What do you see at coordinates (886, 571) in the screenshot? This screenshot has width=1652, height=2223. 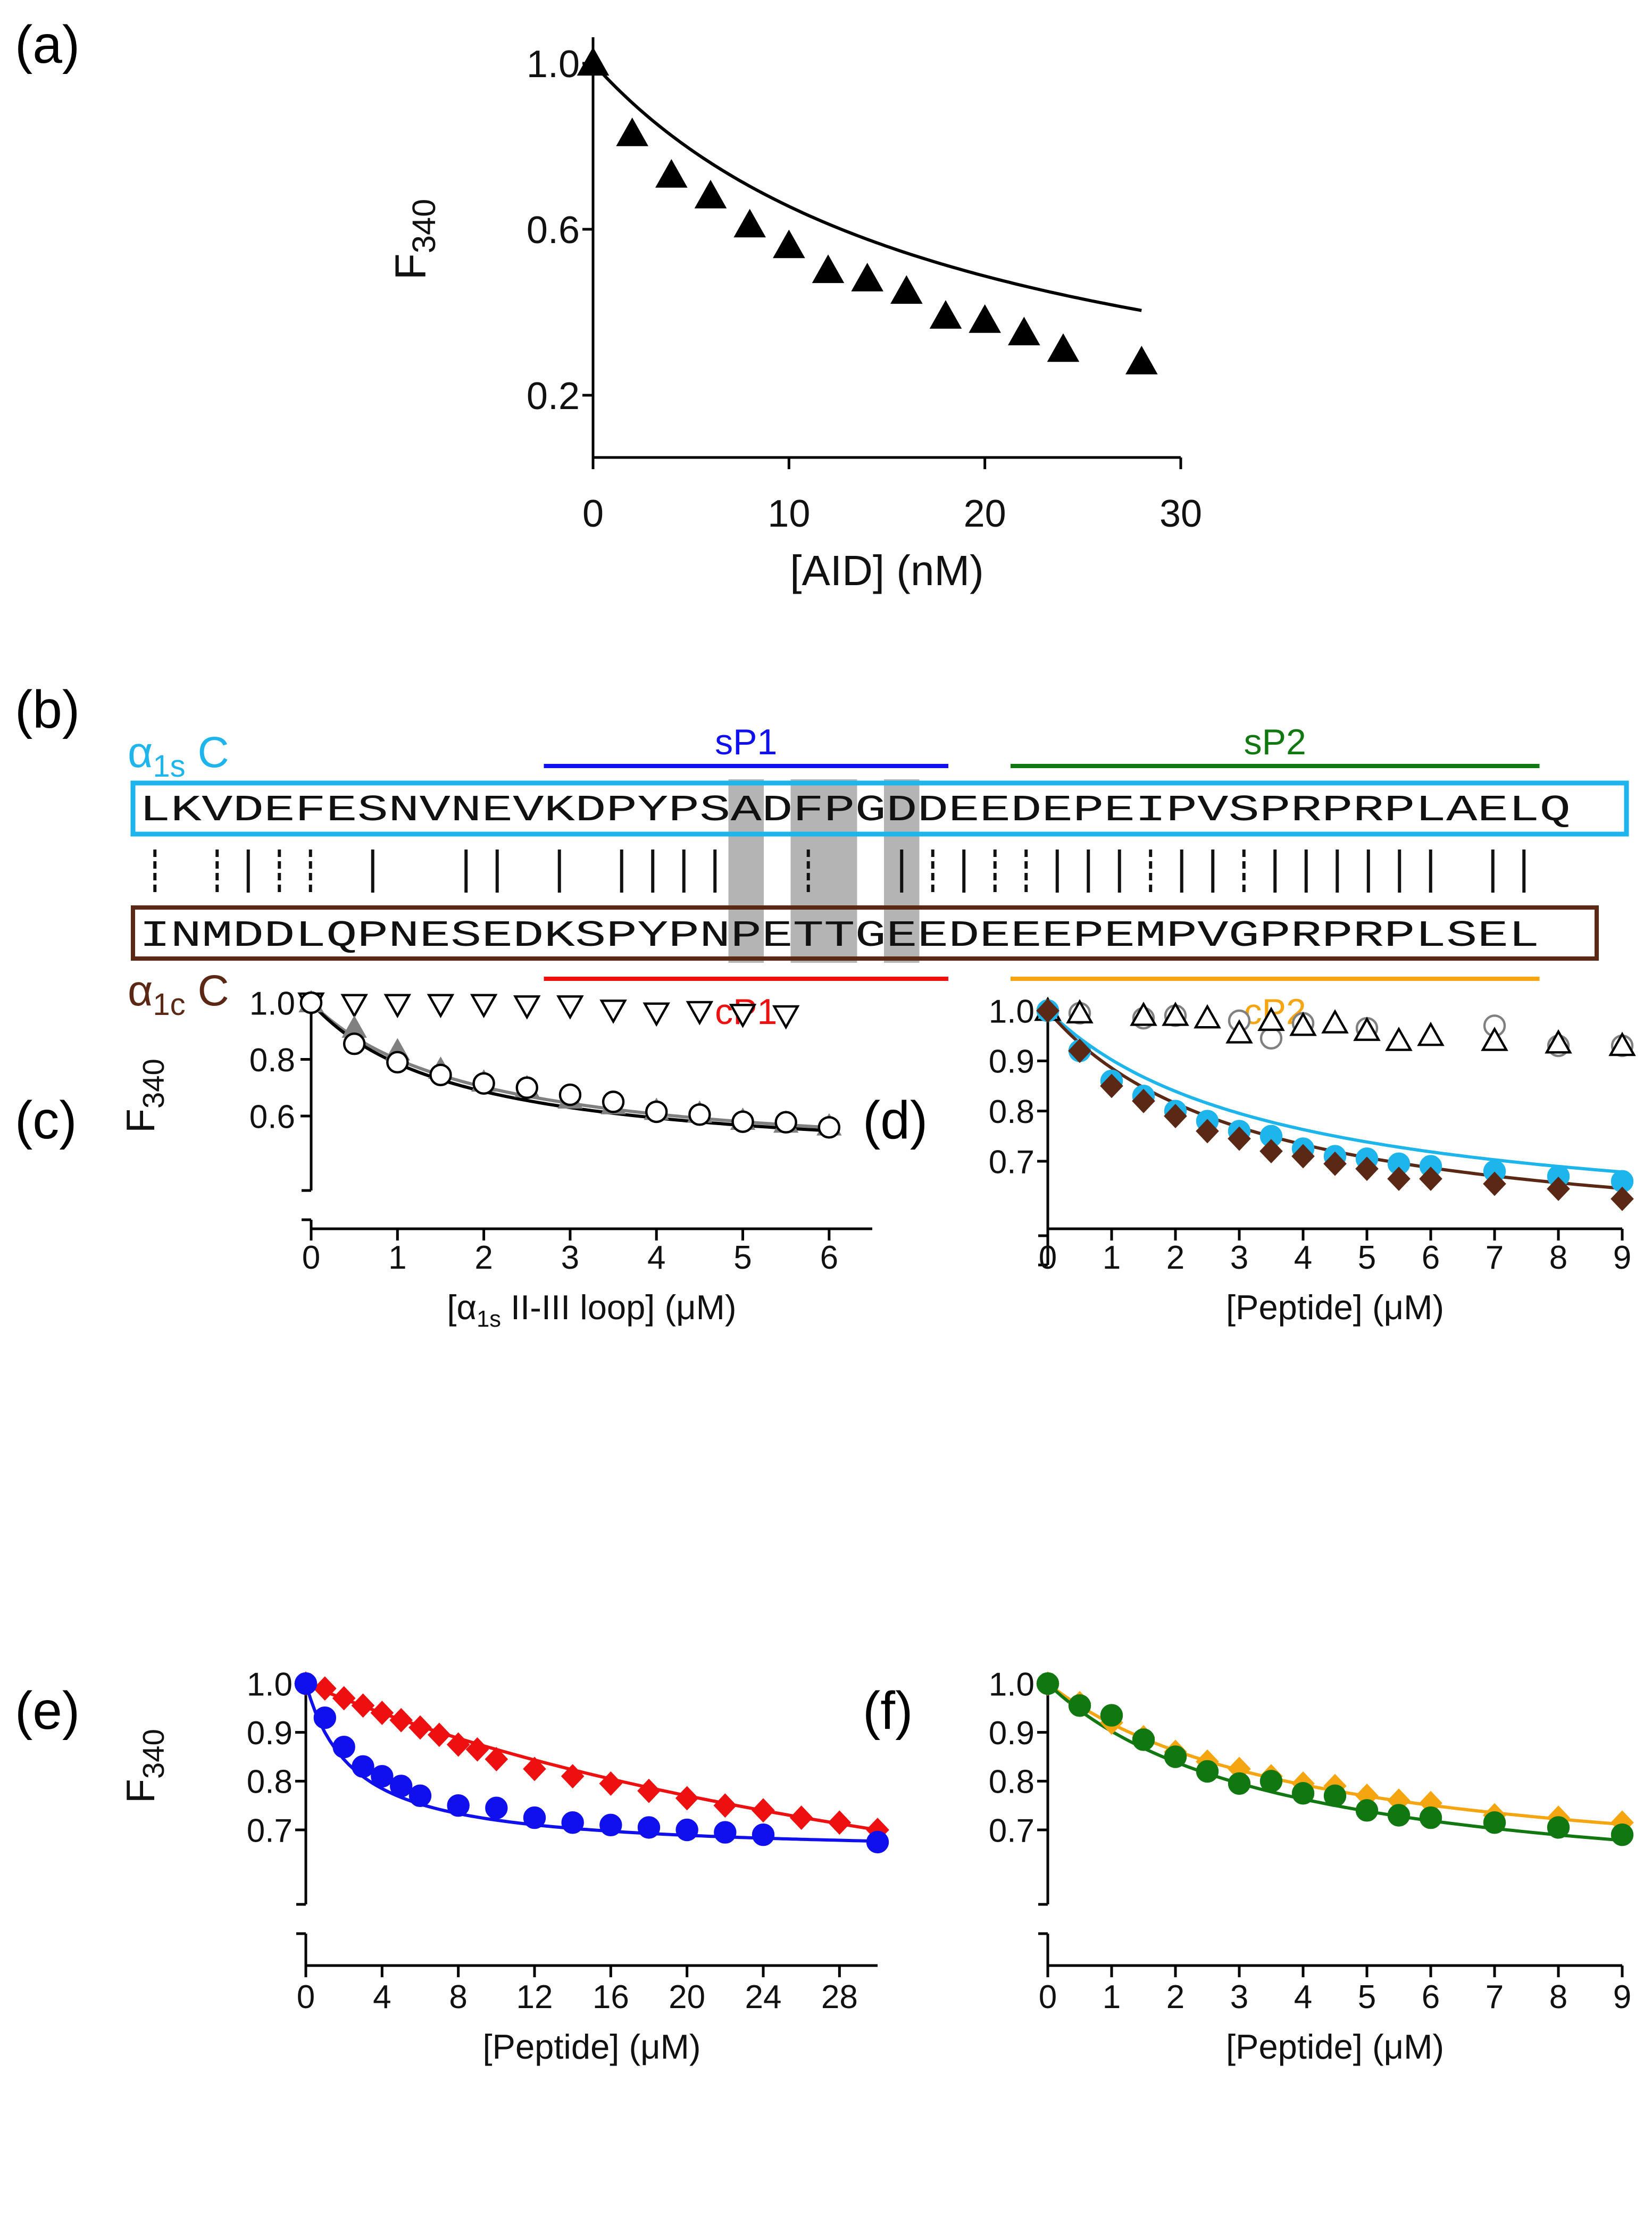 I see `x-axis-label: [AID] (nM)` at bounding box center [886, 571].